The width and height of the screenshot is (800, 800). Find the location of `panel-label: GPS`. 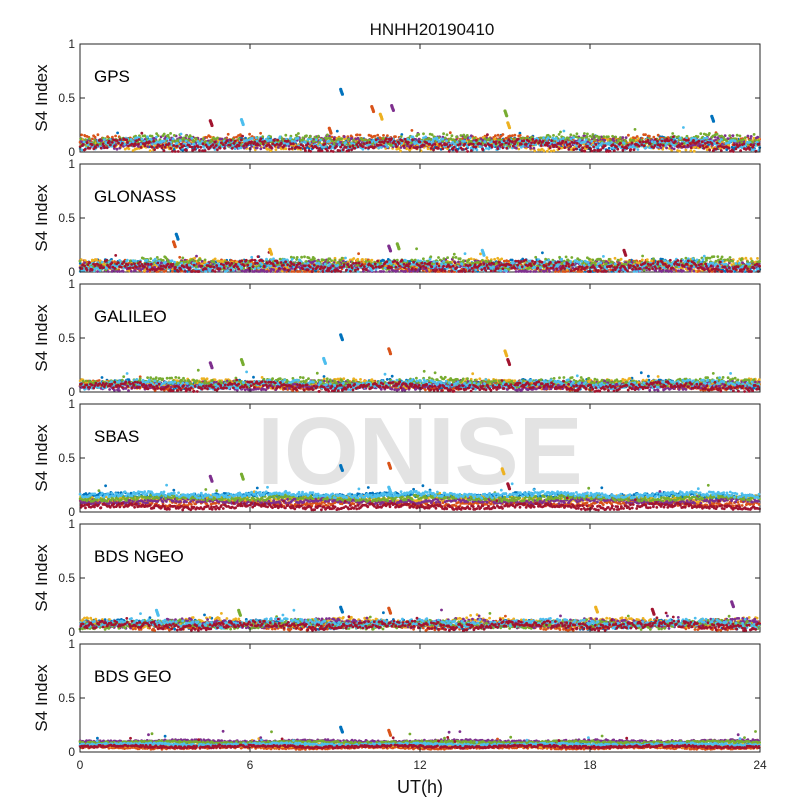

panel-label: GPS is located at coordinates (112, 76).